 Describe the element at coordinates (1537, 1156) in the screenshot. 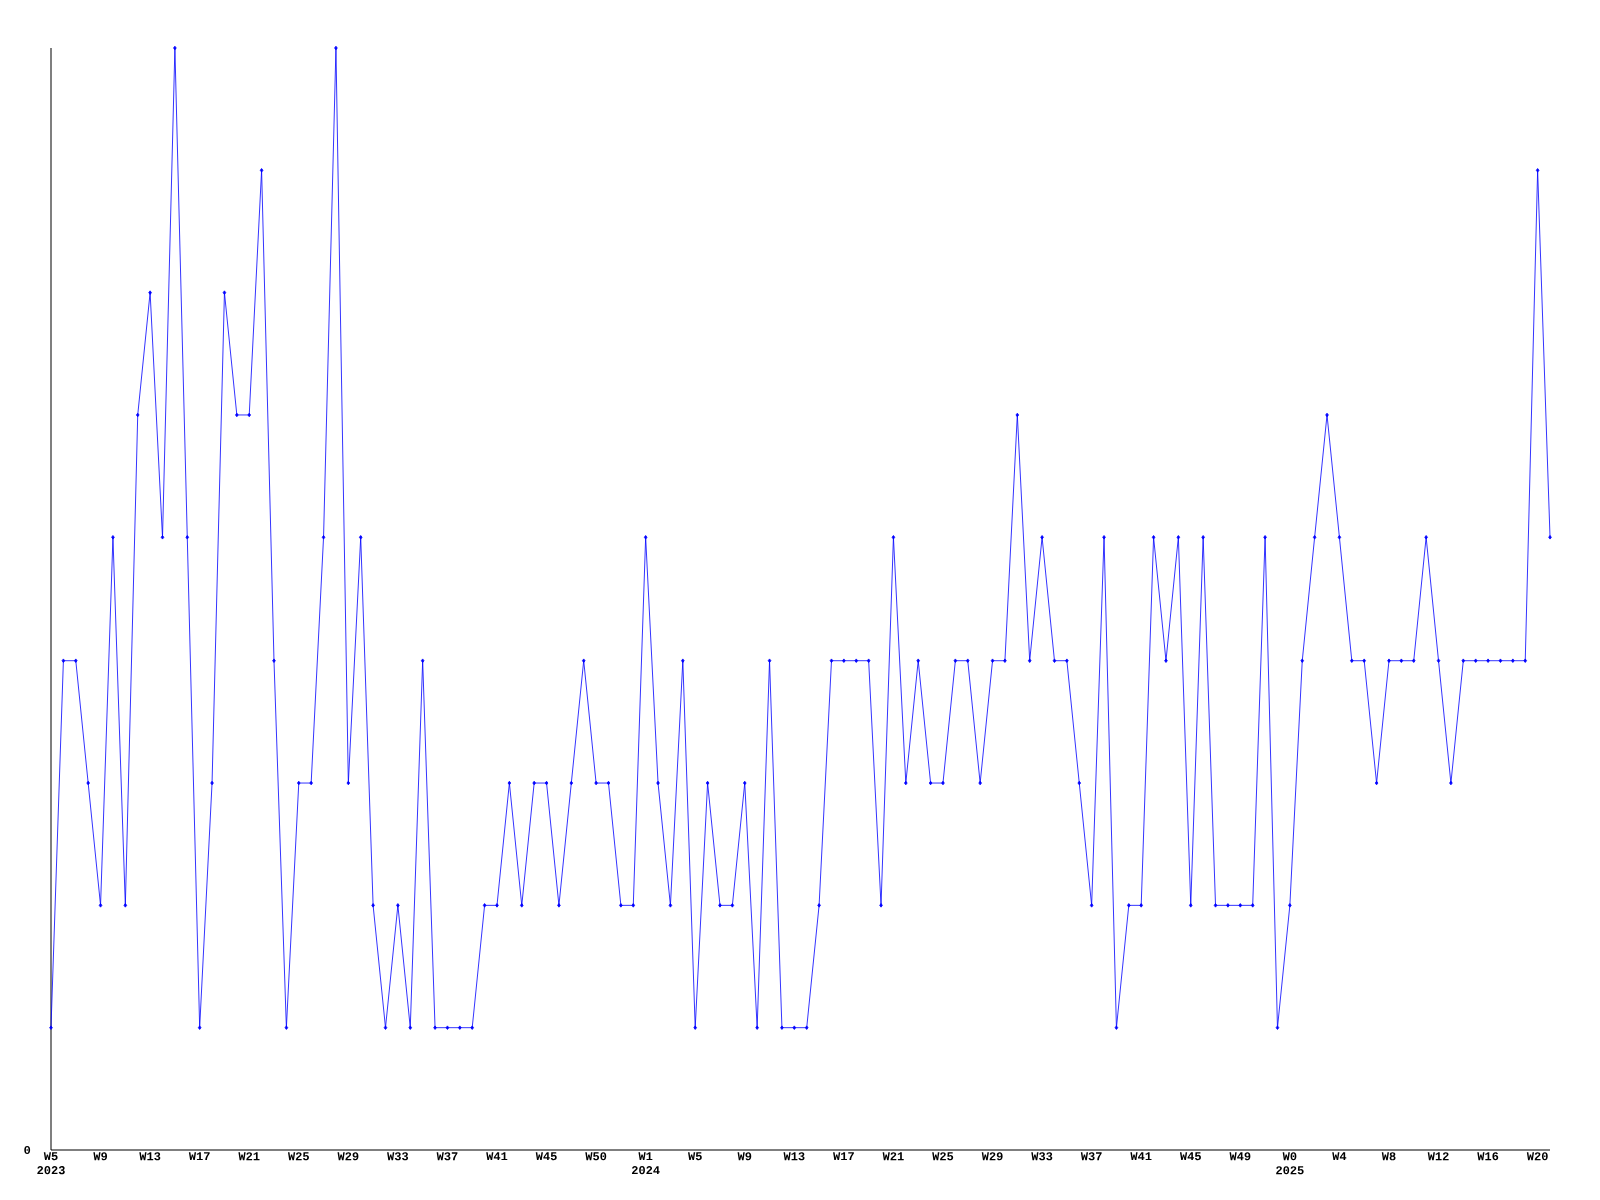

I see `x-tick-label: W20` at that location.